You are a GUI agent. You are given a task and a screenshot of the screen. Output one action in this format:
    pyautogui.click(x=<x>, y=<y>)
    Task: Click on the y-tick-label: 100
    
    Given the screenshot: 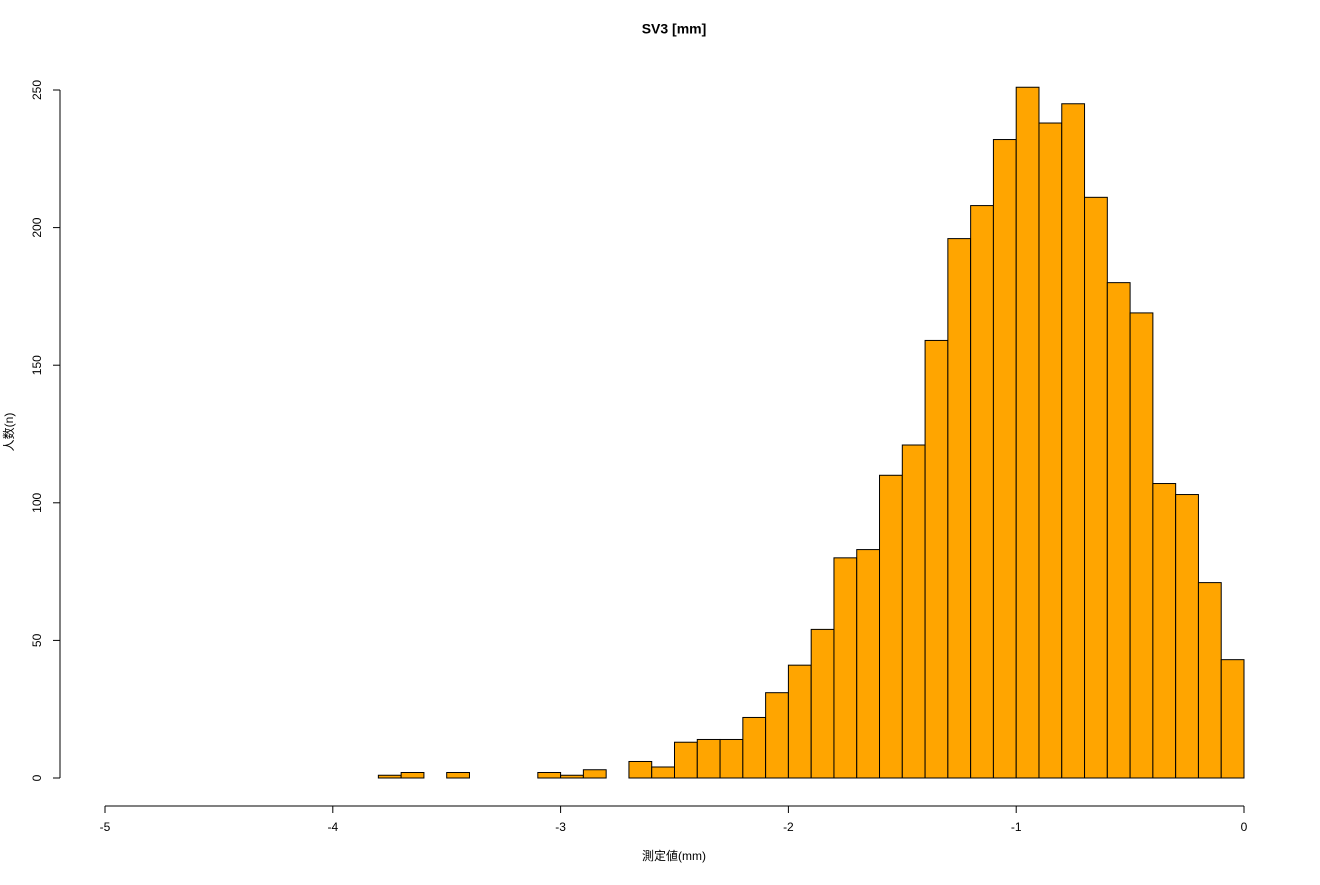 What is the action you would take?
    pyautogui.click(x=37, y=502)
    